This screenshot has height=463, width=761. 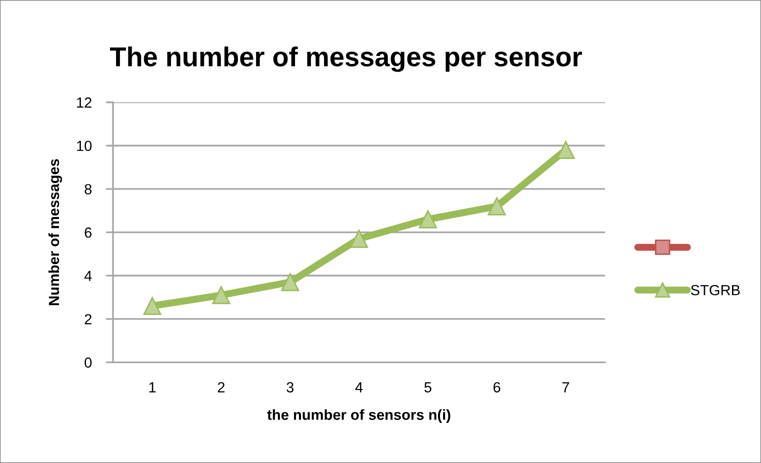 I want to click on y-tick-label: 0, so click(x=88, y=362).